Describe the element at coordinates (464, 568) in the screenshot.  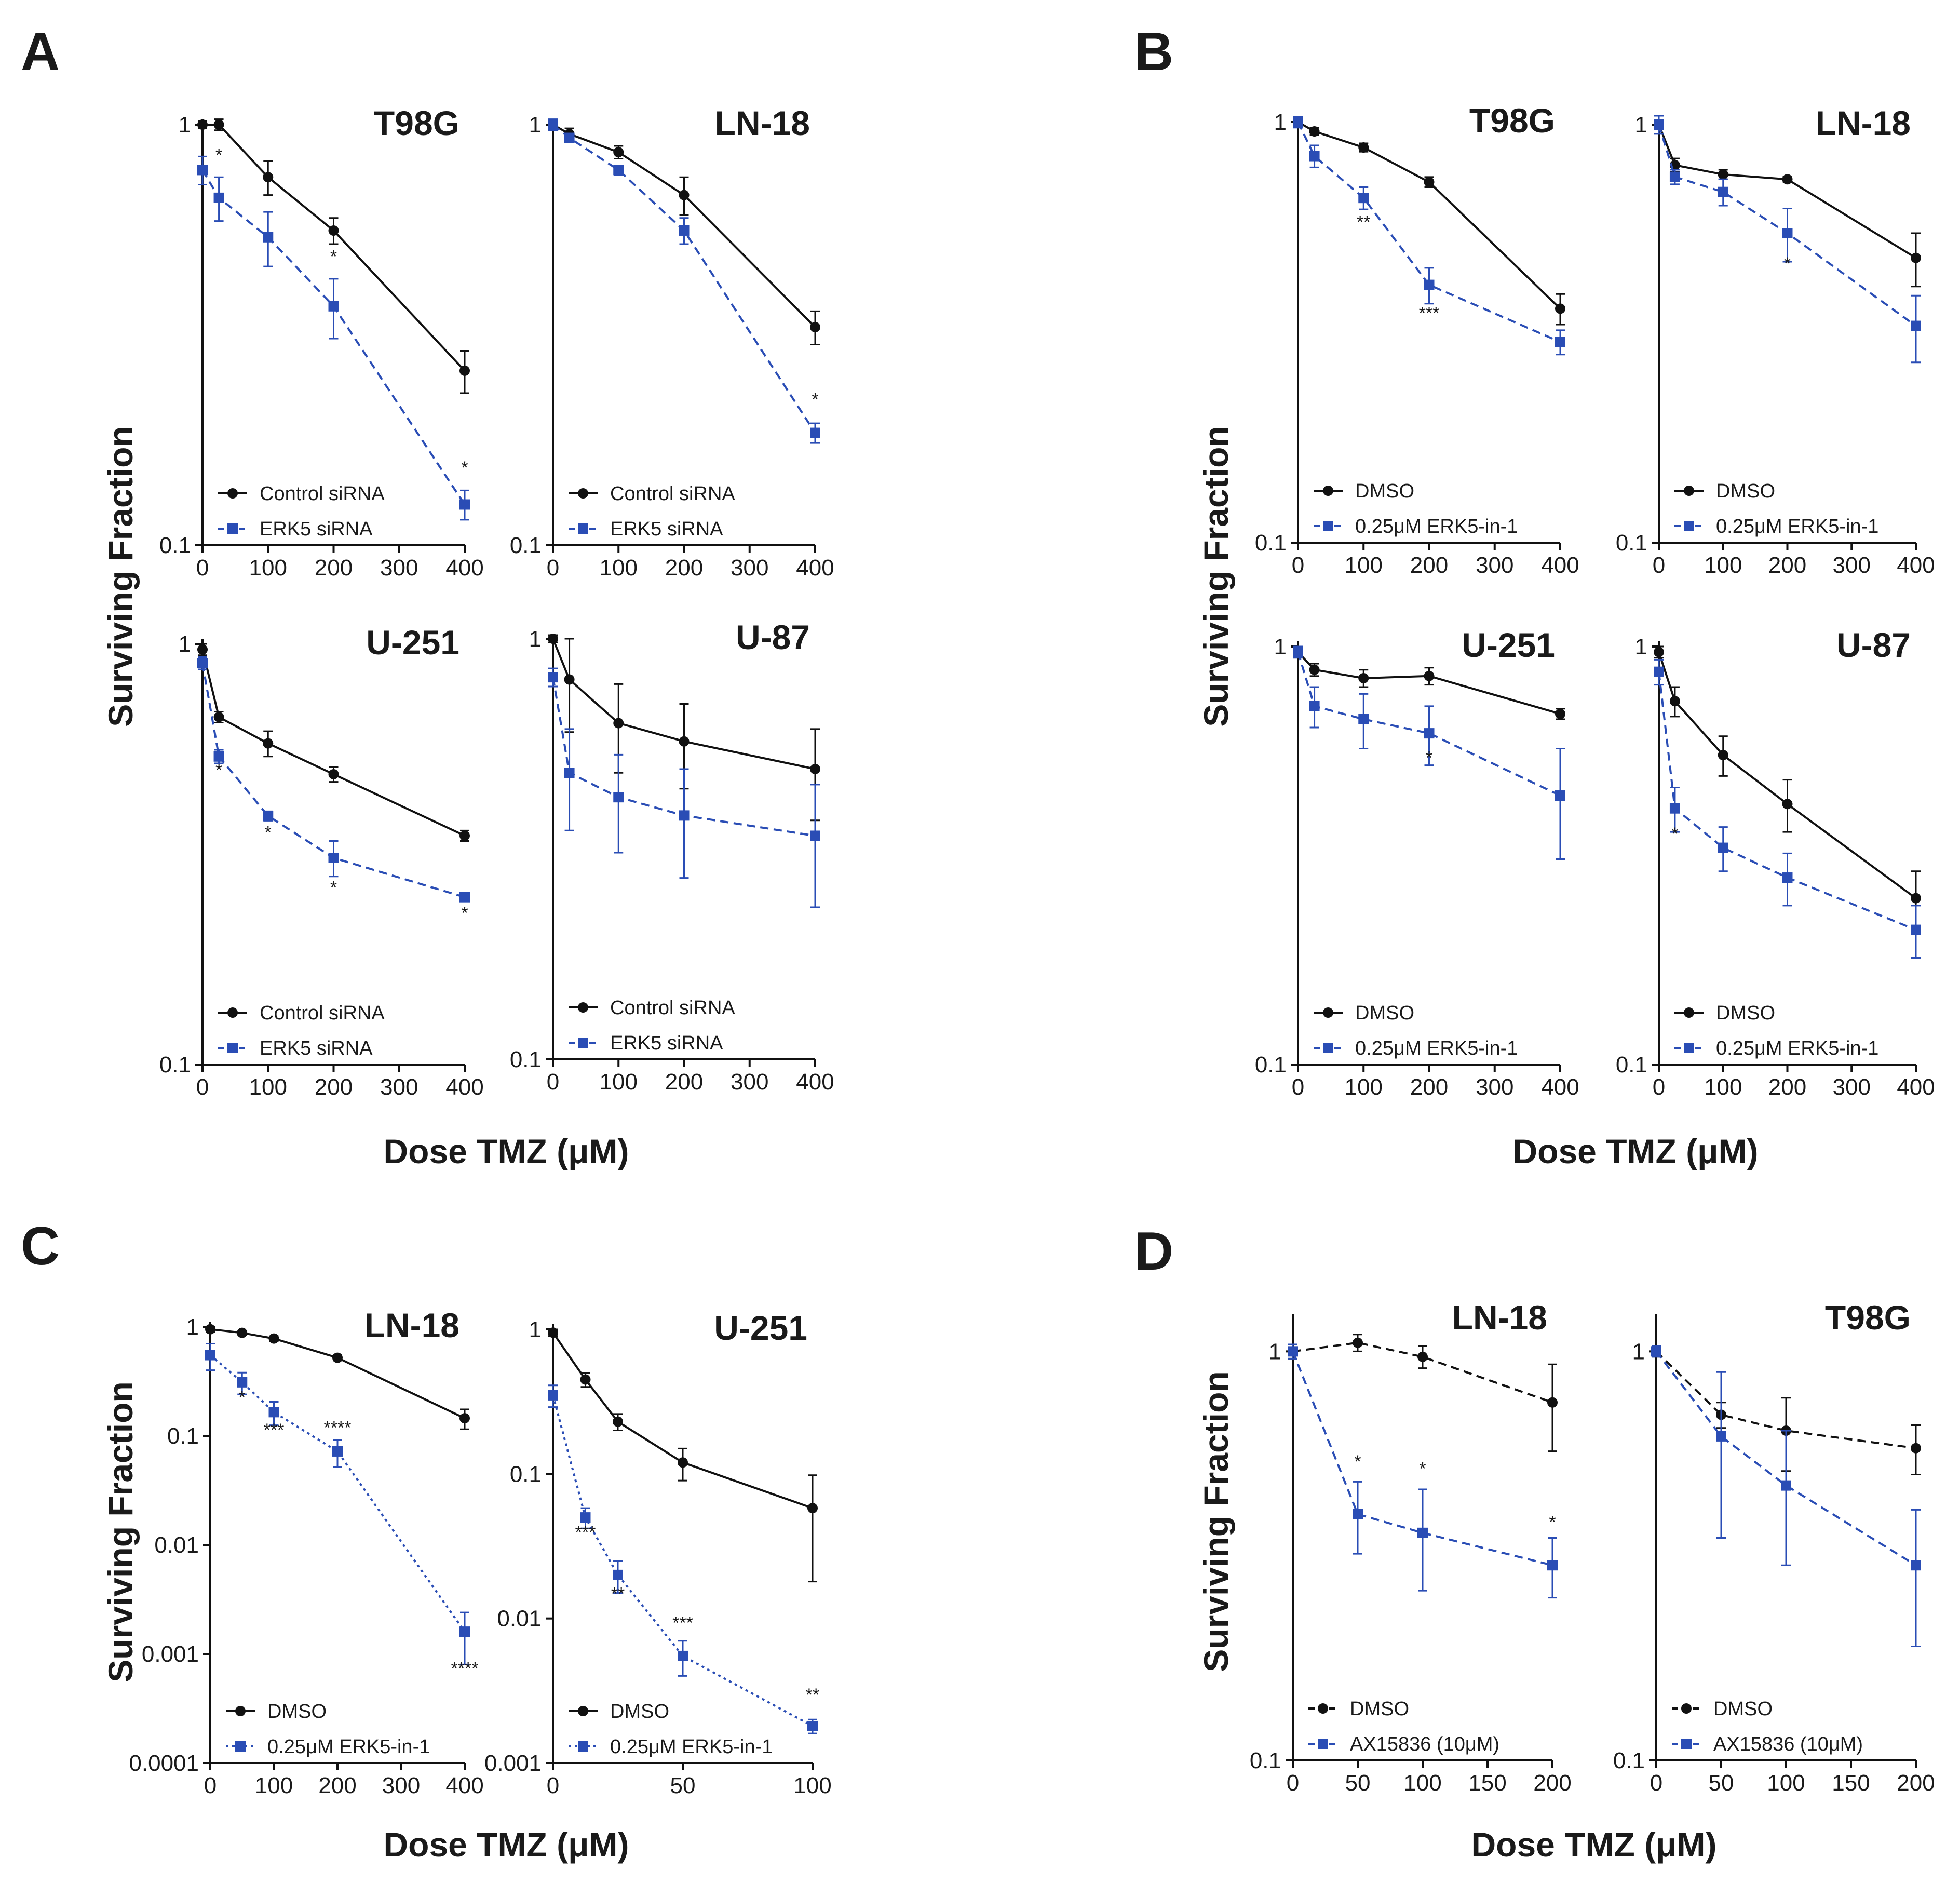
I see `x-tick-label: 400` at that location.